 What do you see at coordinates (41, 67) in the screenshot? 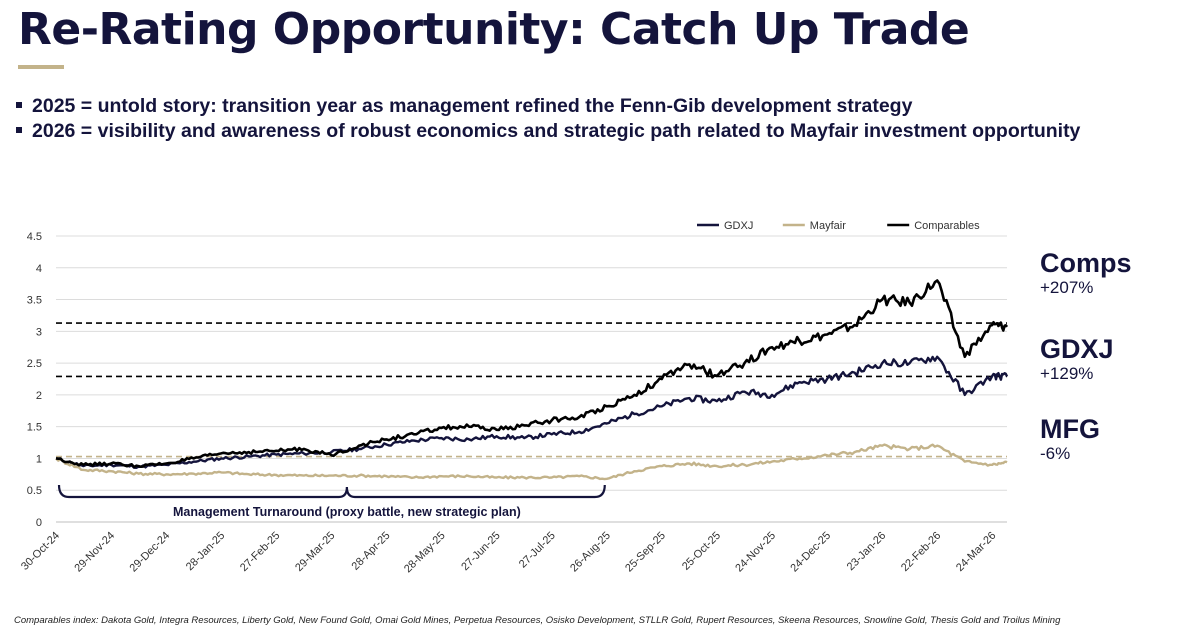
I see `title-accent-bar` at bounding box center [41, 67].